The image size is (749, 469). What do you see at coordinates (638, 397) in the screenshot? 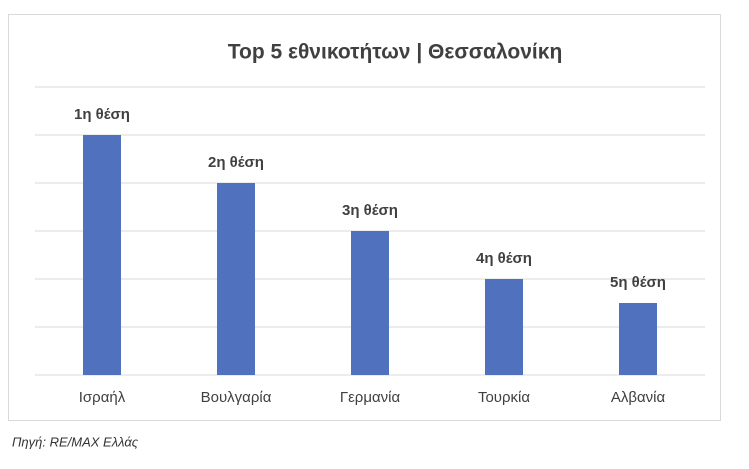
I see `x-tick-label: Αλβανία` at bounding box center [638, 397].